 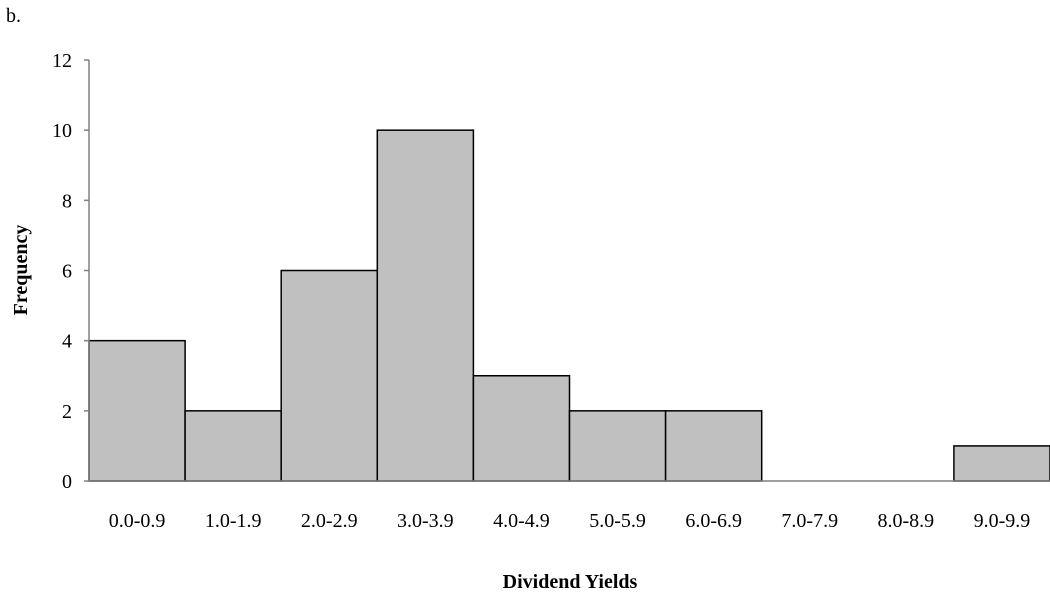 What do you see at coordinates (570, 582) in the screenshot?
I see `x-axis-title: Dividend Yields` at bounding box center [570, 582].